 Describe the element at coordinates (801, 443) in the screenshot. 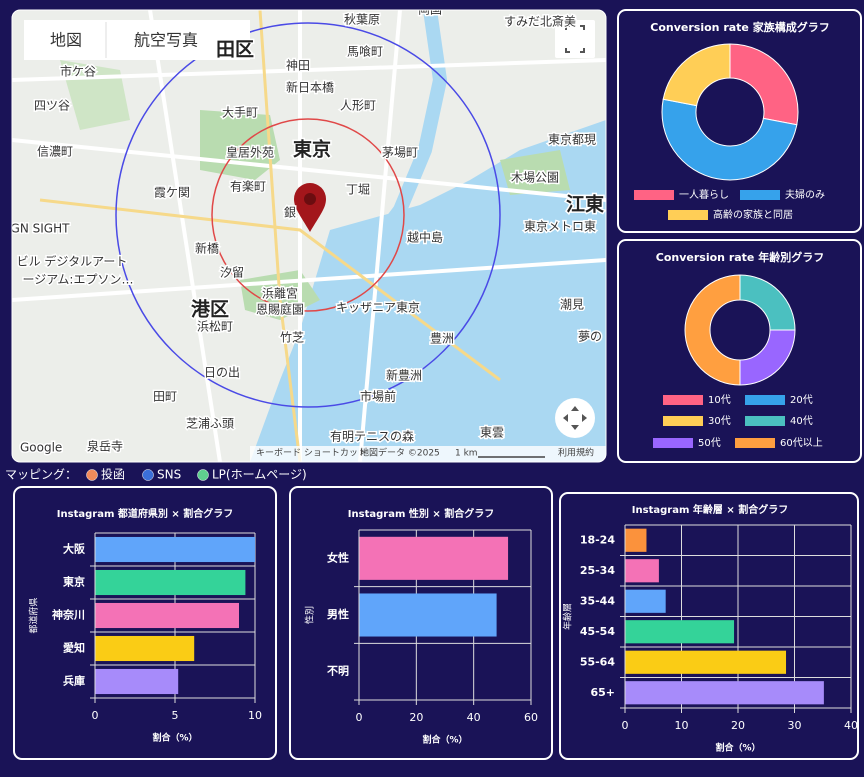

I see `legend-label: 60代以上` at that location.